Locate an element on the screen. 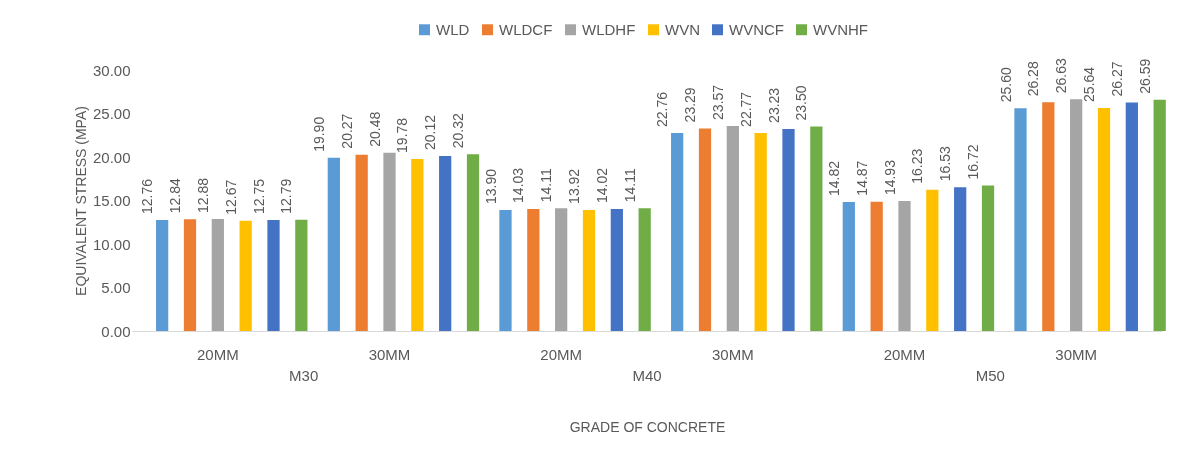  data-label: 16.23 is located at coordinates (917, 166).